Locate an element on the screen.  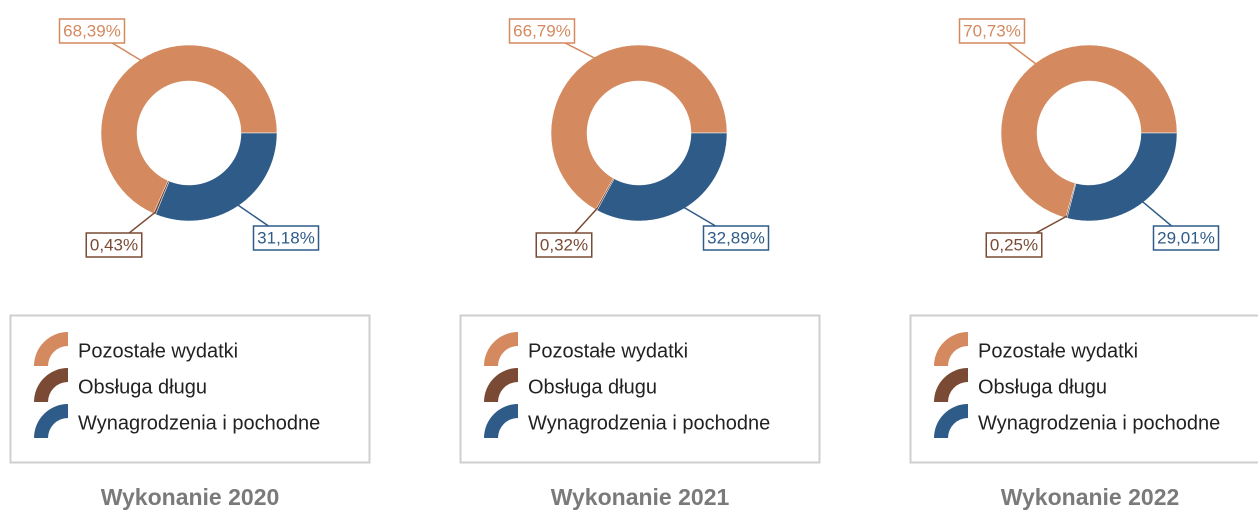
data-label: 66,79% is located at coordinates (542, 30).